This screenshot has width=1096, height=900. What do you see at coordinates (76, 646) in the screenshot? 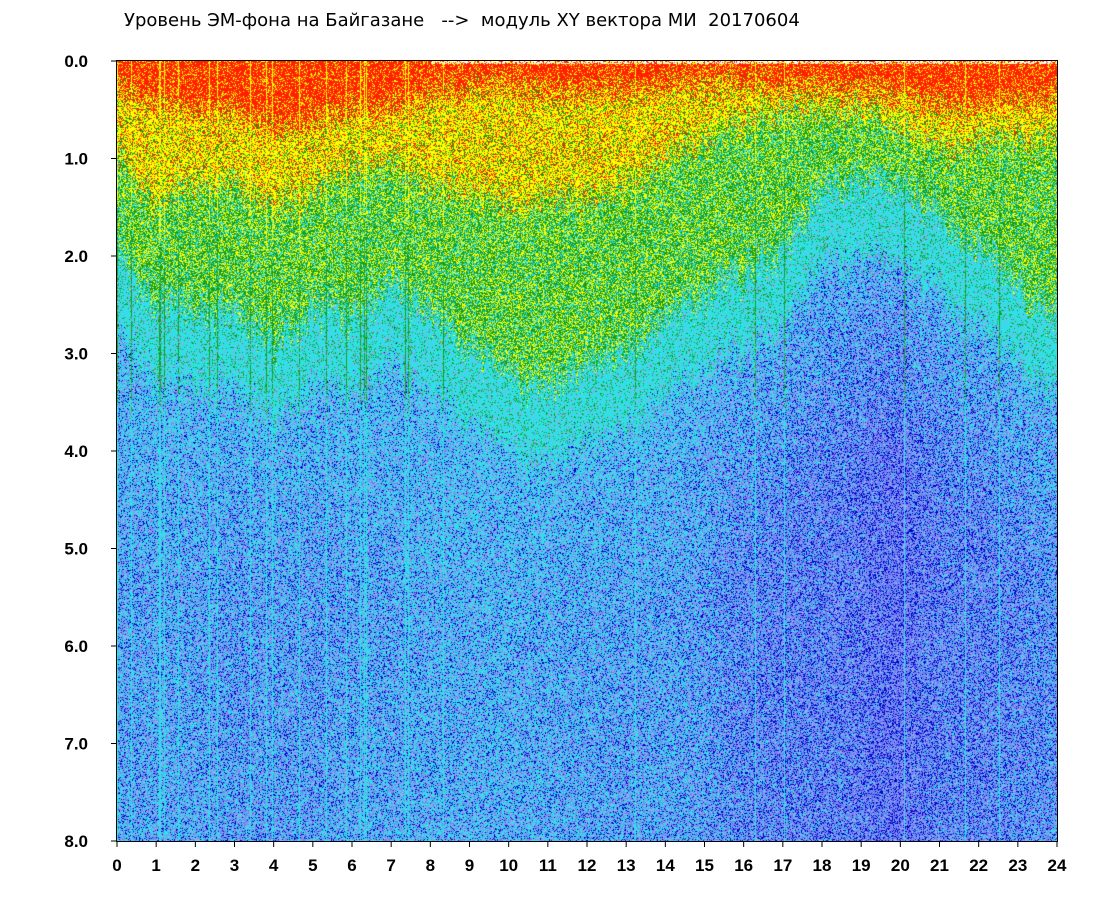
I see `y-tick-label: 6.0` at bounding box center [76, 646].